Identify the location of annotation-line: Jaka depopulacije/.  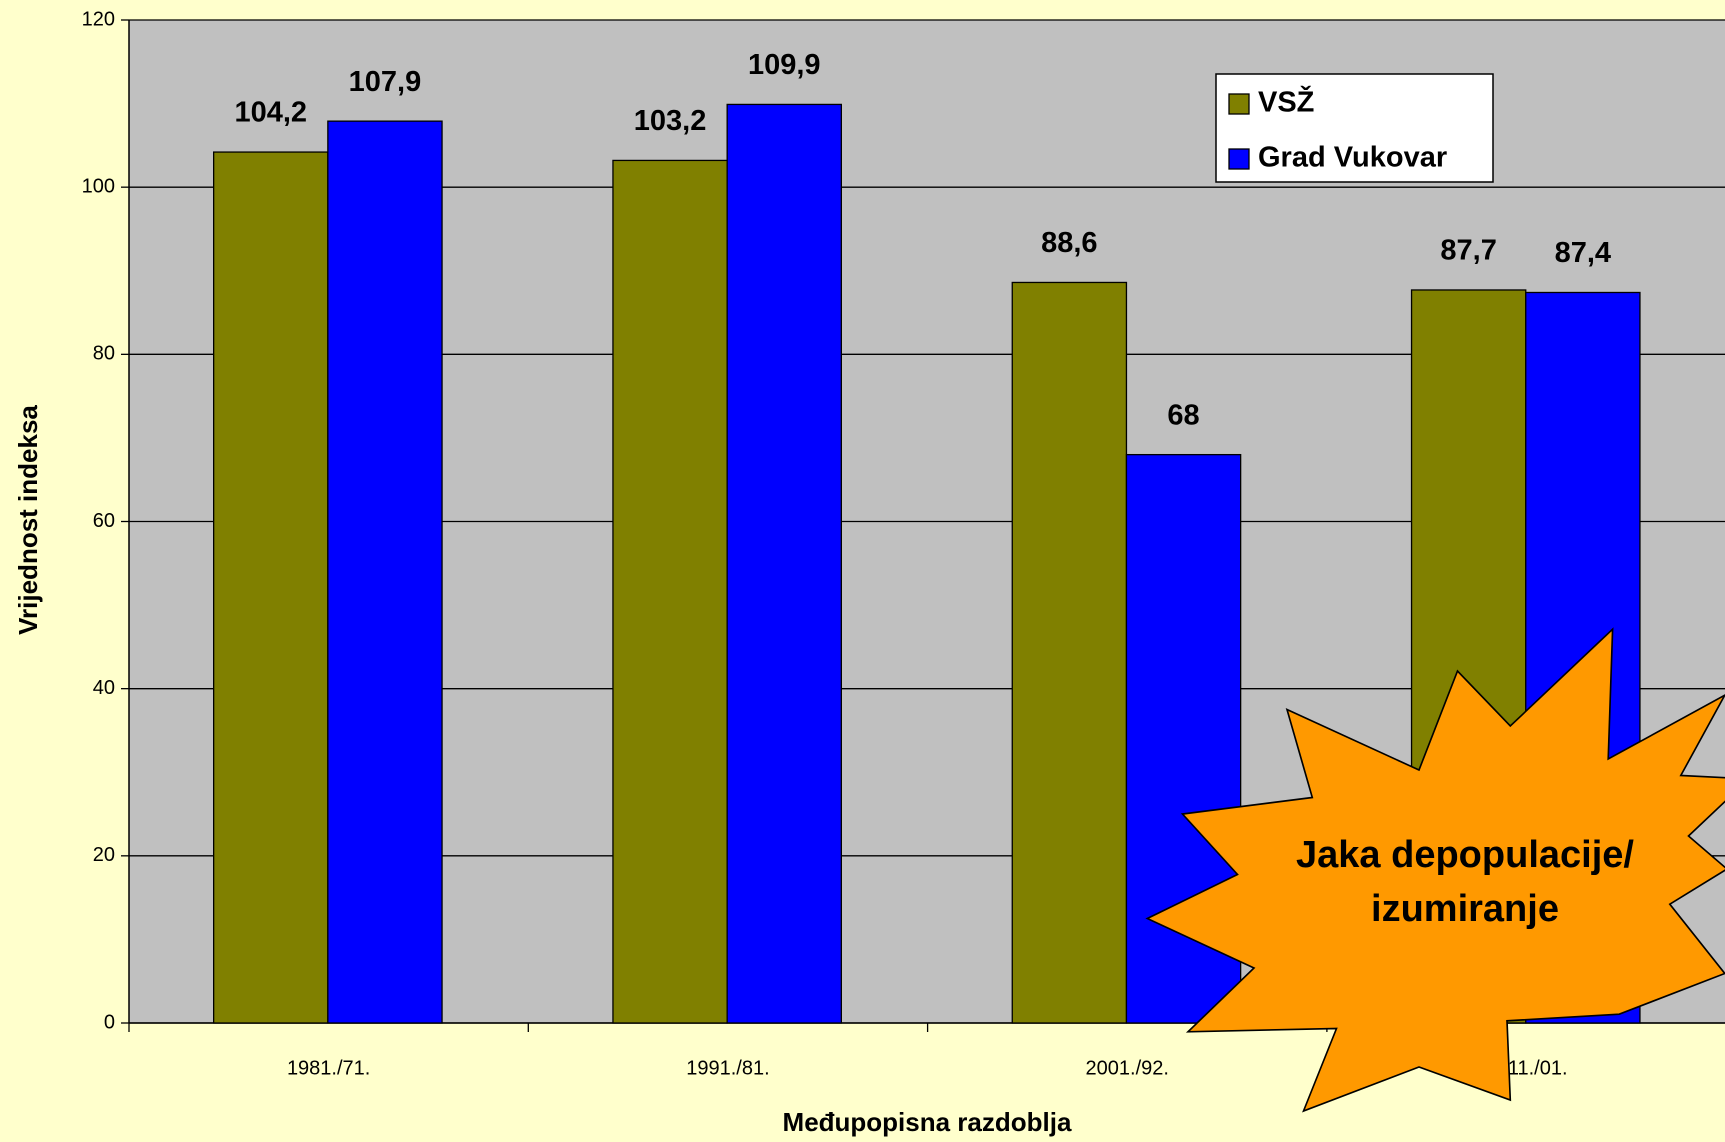
(1465, 855).